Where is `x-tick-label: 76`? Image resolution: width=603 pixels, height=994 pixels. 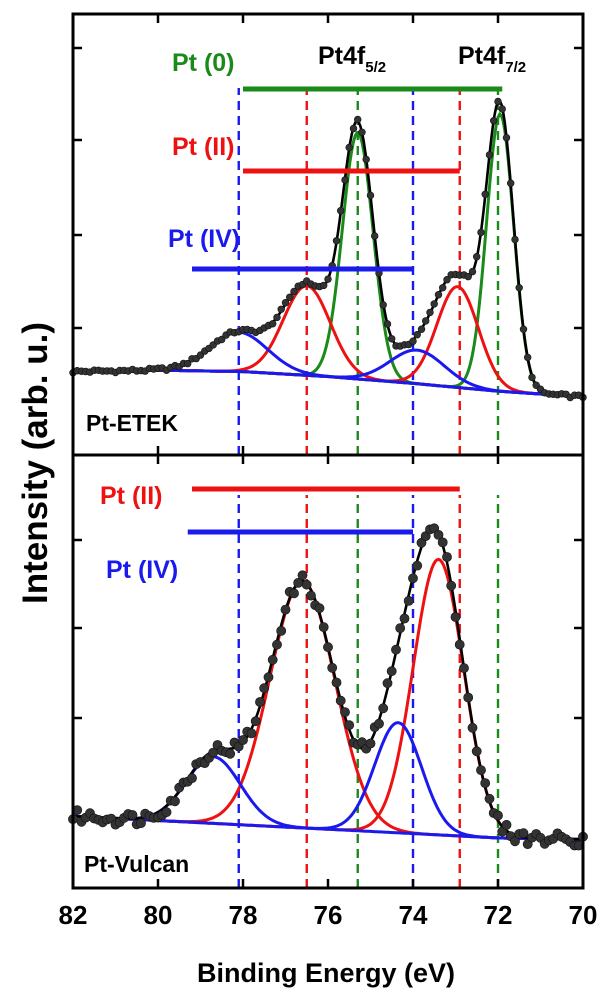 x-tick-label: 76 is located at coordinates (328, 915).